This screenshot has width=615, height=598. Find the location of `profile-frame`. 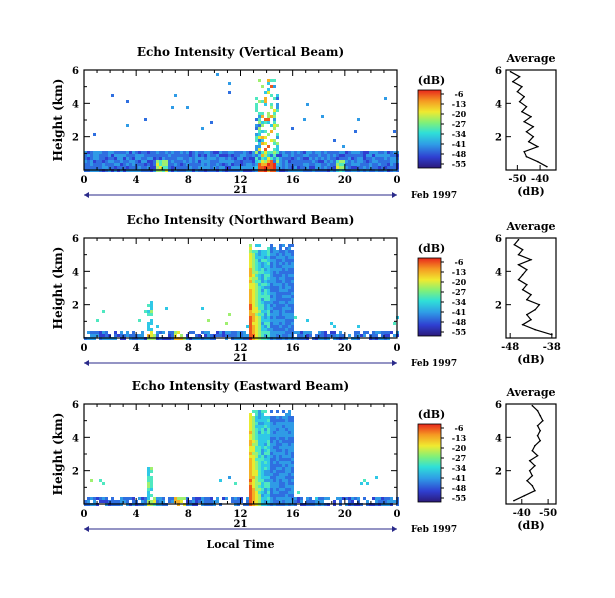

profile-frame is located at coordinates (531, 454).